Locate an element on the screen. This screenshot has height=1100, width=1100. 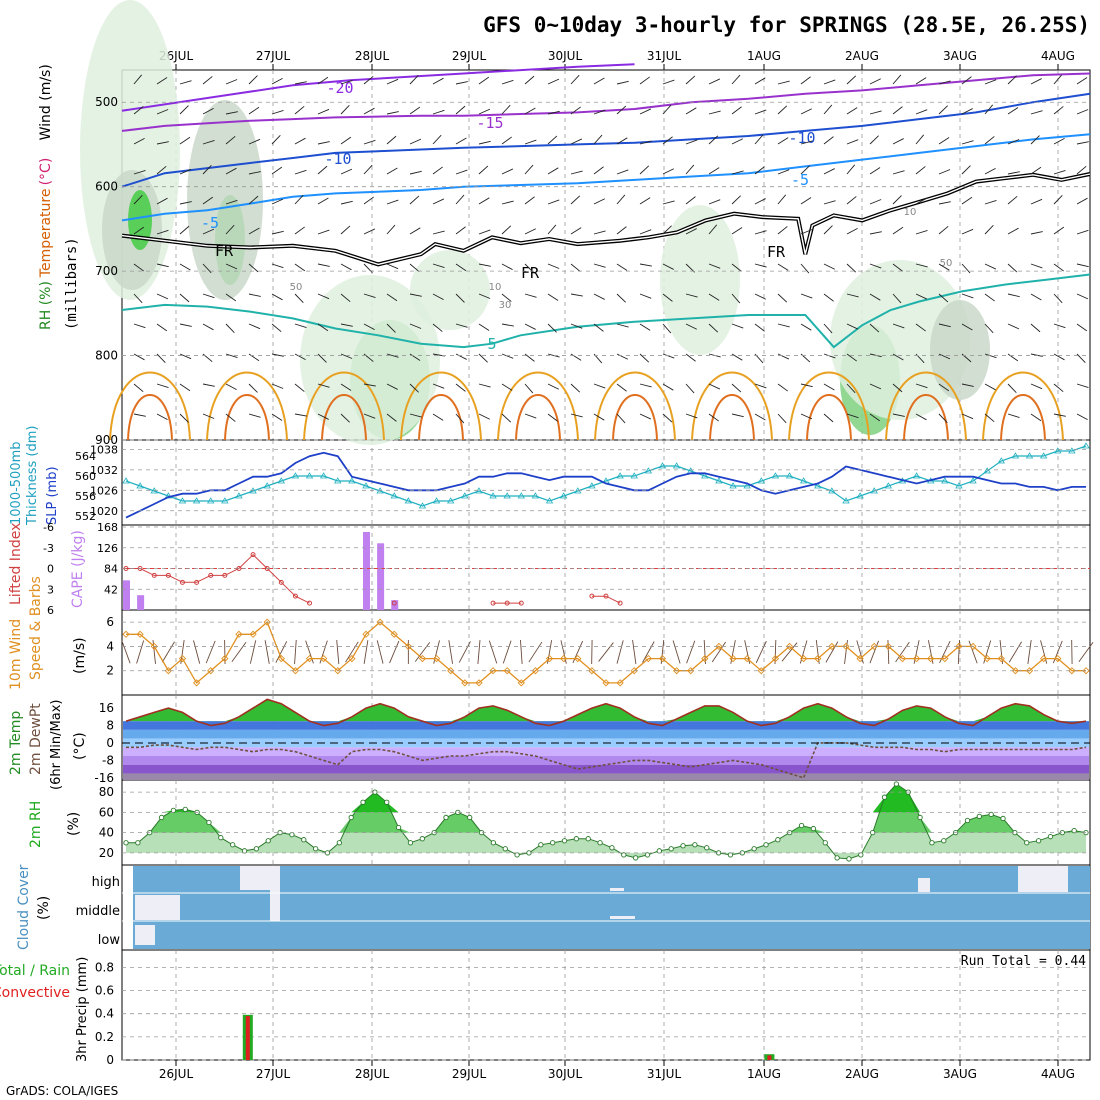
upper-ytick-label: 800 is located at coordinates (106, 356).